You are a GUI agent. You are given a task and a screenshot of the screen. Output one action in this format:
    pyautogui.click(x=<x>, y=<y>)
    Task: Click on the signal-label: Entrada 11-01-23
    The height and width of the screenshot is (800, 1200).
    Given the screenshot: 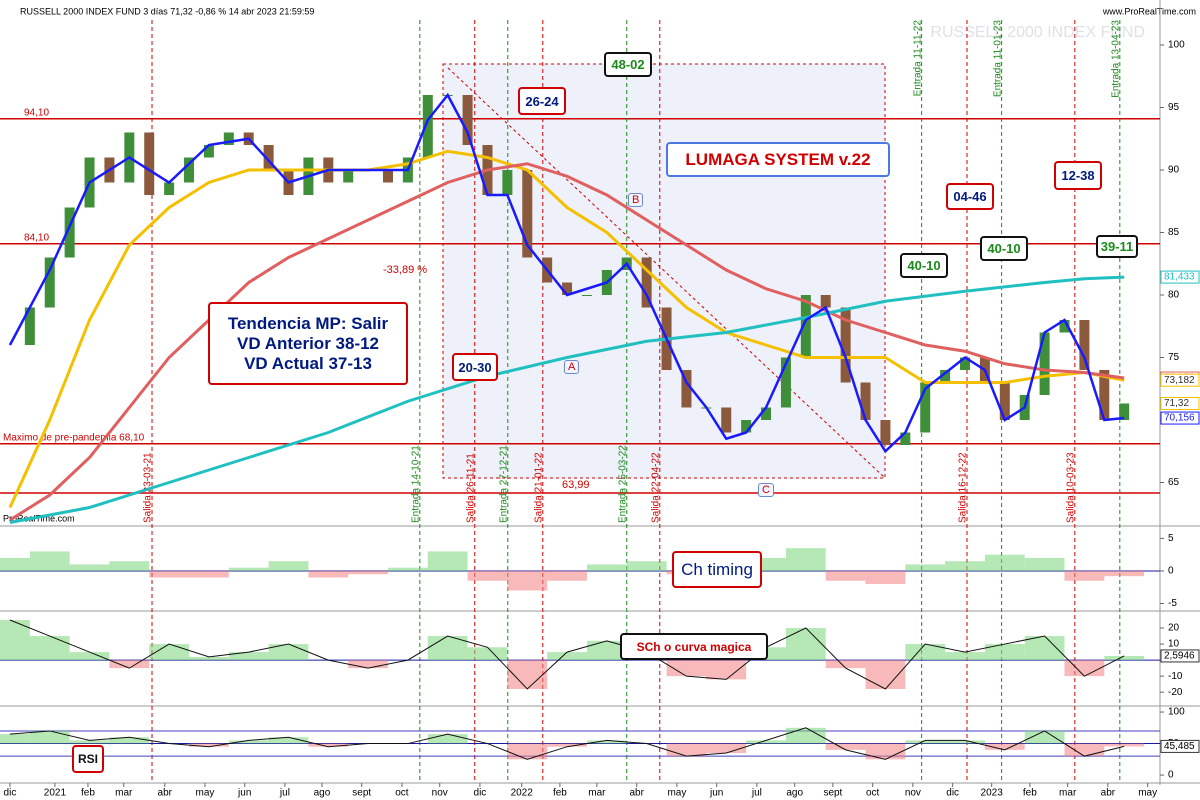 What is the action you would take?
    pyautogui.click(x=997, y=59)
    